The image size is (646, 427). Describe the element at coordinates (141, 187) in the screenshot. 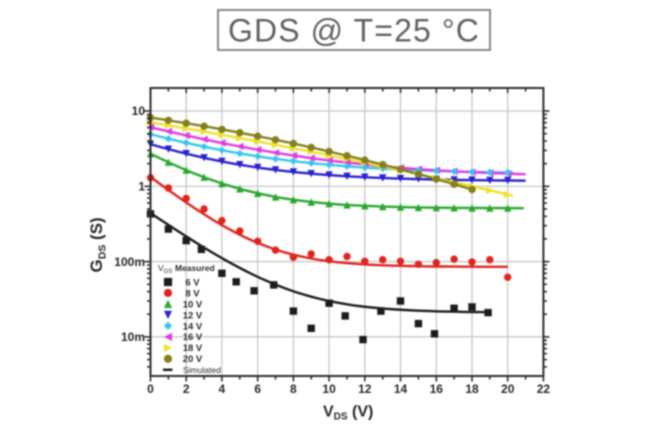

I see `svg-text: 1` at that location.